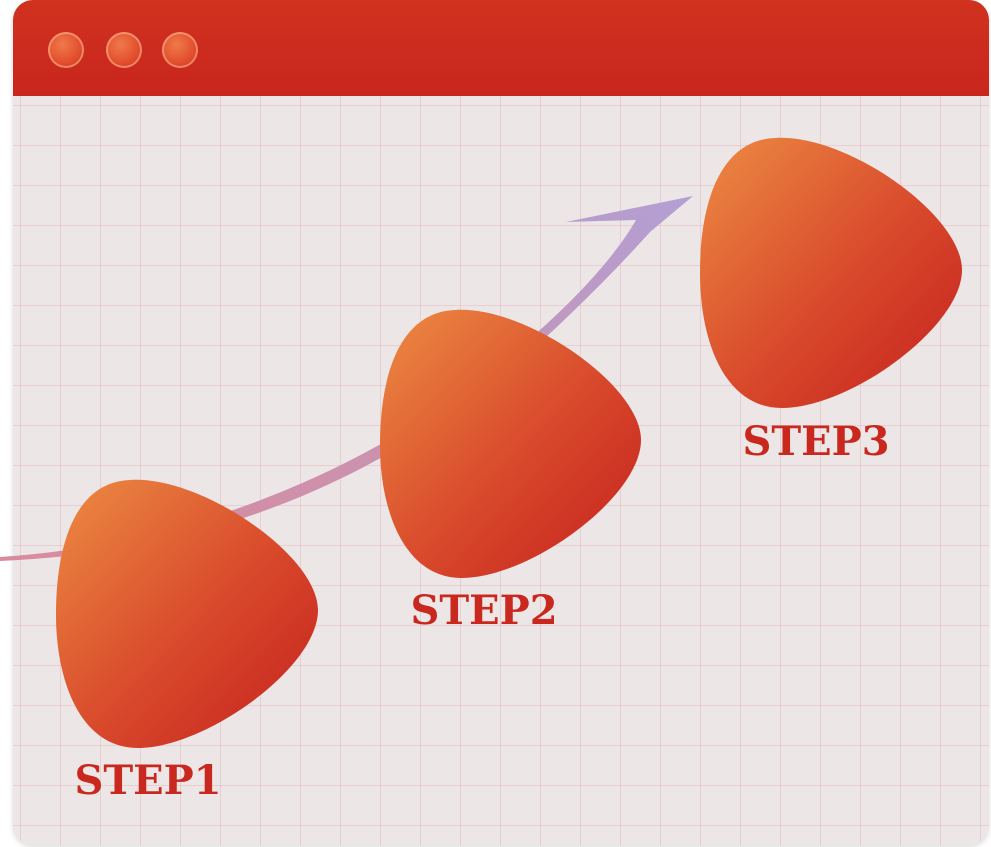 The width and height of the screenshot is (991, 847). What do you see at coordinates (831, 272) in the screenshot?
I see `step3-shape` at bounding box center [831, 272].